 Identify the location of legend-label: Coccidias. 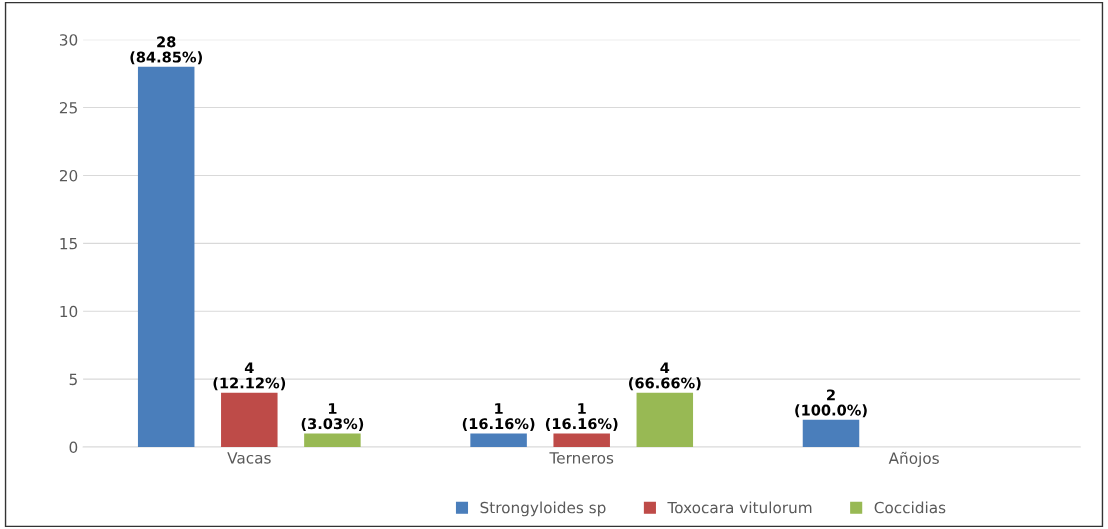
(910, 507).